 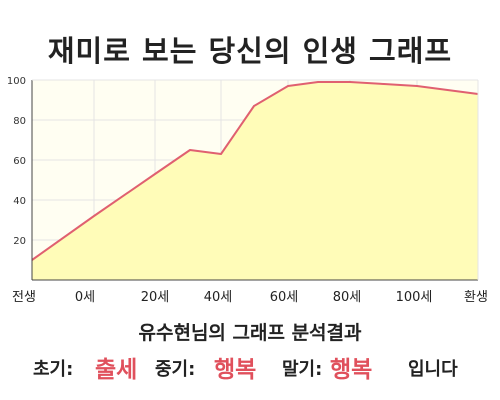 I want to click on middle-value: 행복, so click(x=235, y=370).